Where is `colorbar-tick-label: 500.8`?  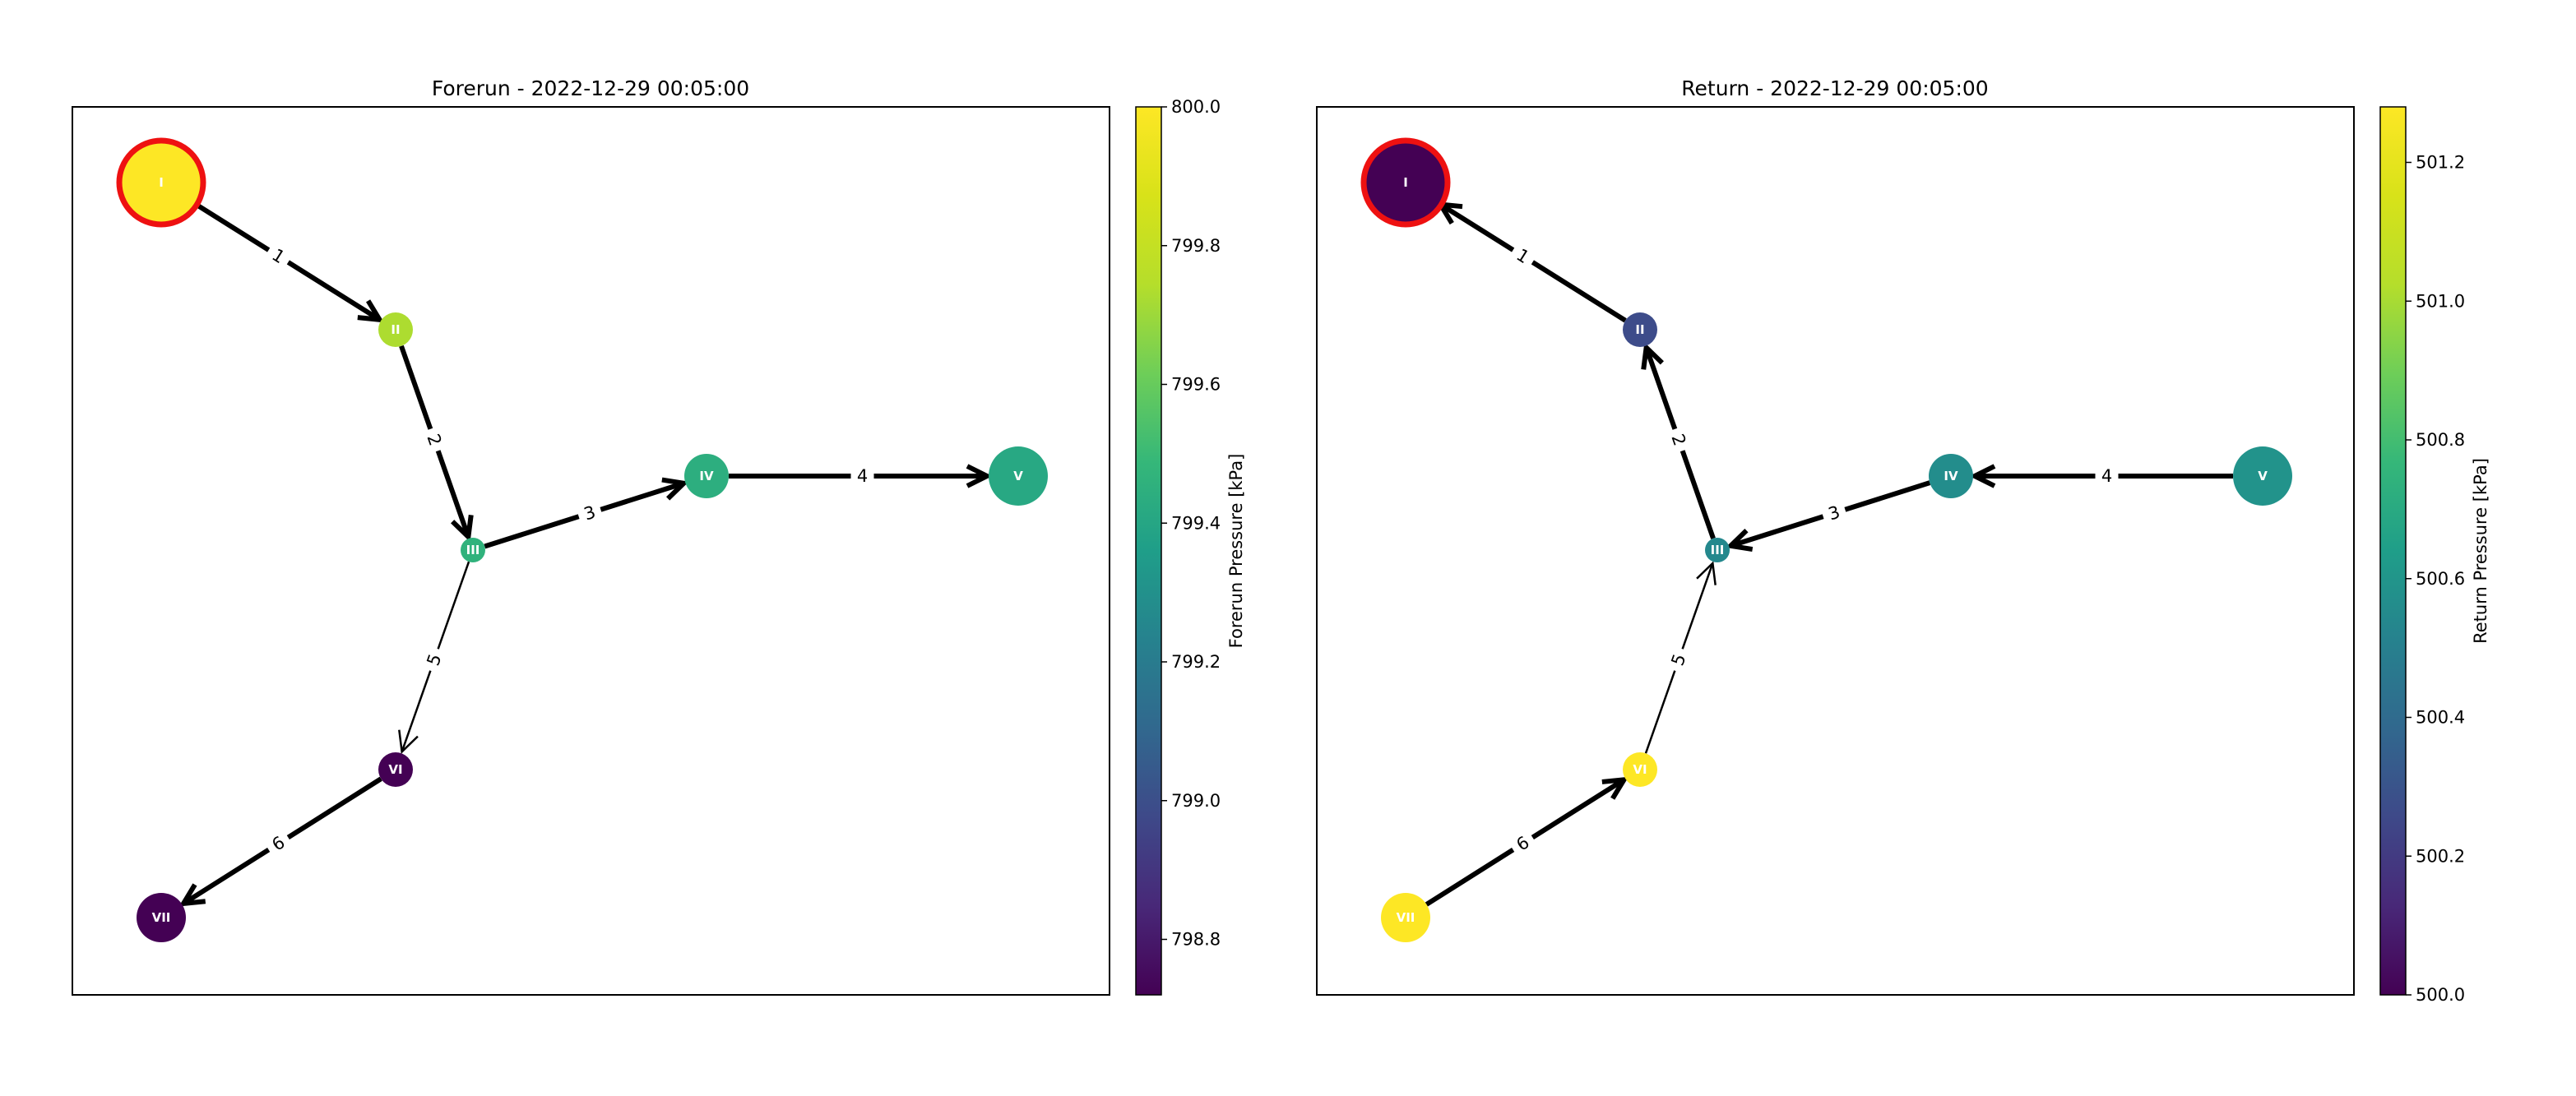 colorbar-tick-label: 500.8 is located at coordinates (2441, 440).